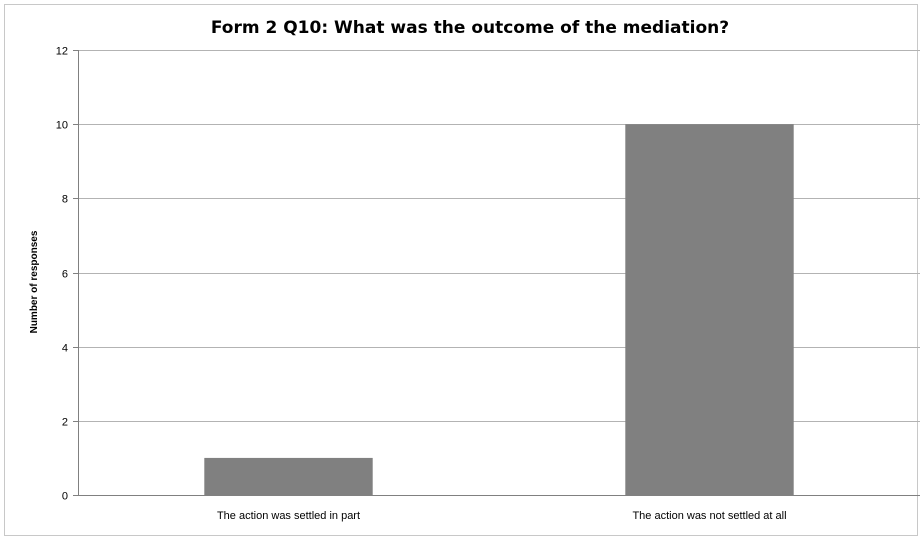 The height and width of the screenshot is (542, 924). What do you see at coordinates (65, 497) in the screenshot?
I see `y-tick-label: 0` at bounding box center [65, 497].